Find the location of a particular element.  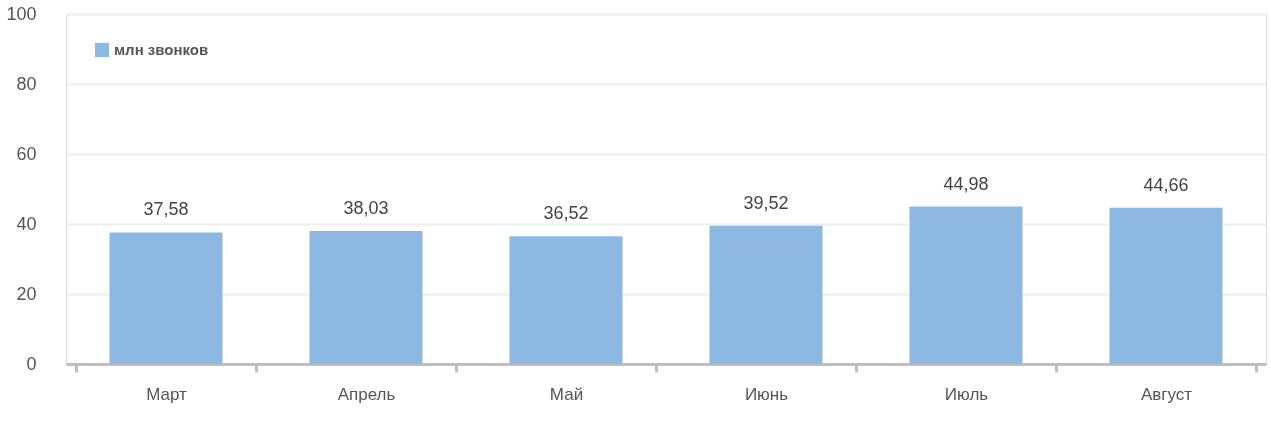

legend-label: млн звонков is located at coordinates (161, 49).